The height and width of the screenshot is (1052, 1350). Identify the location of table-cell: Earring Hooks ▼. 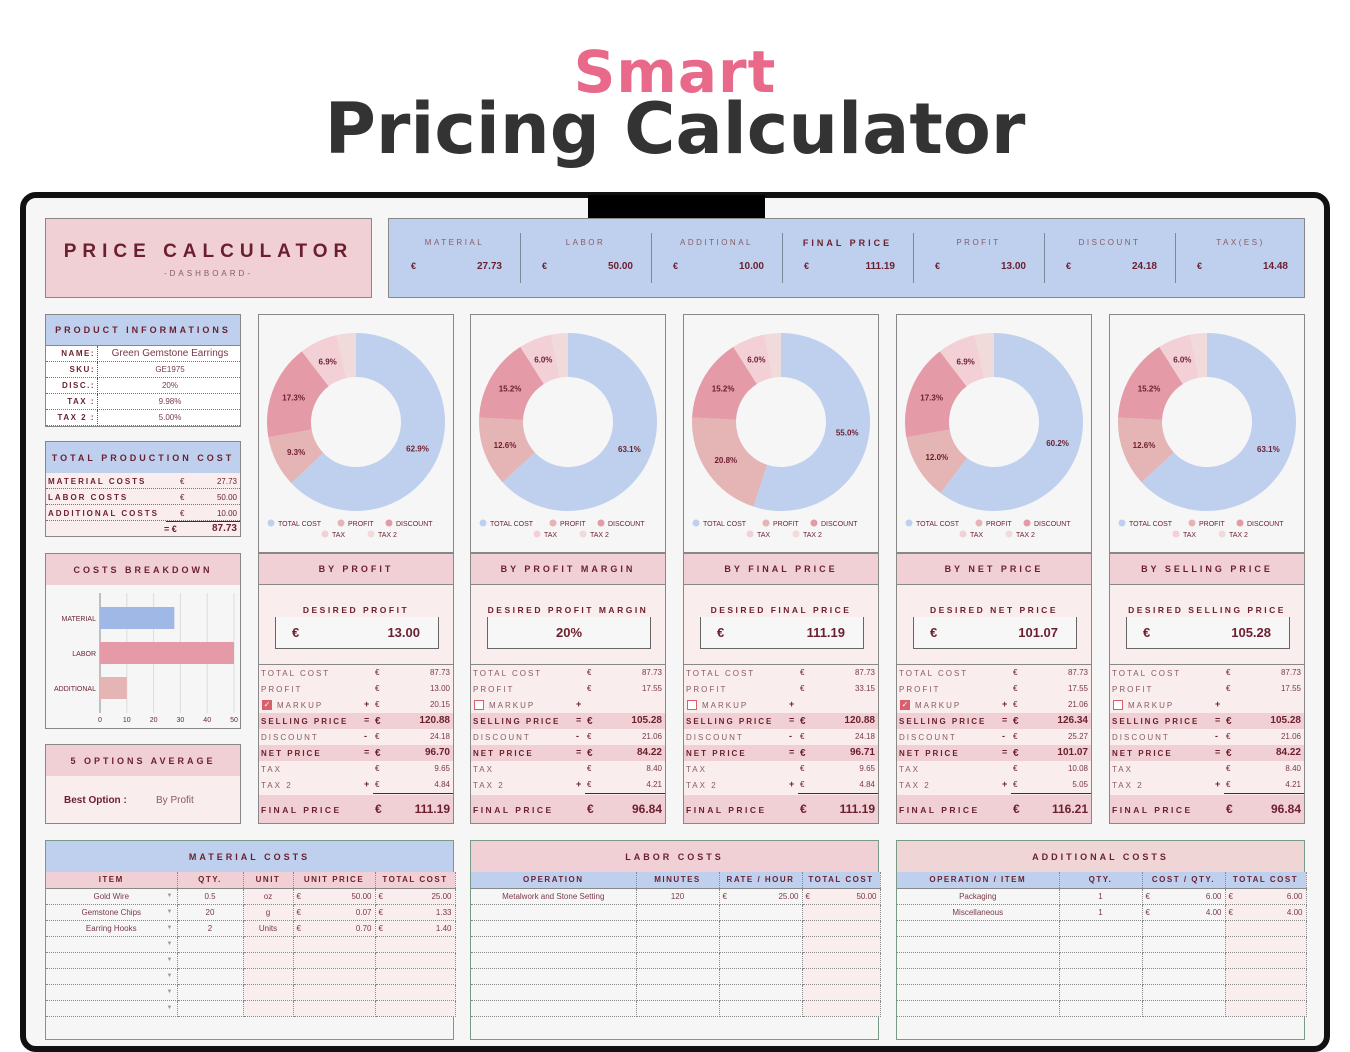
(112, 928).